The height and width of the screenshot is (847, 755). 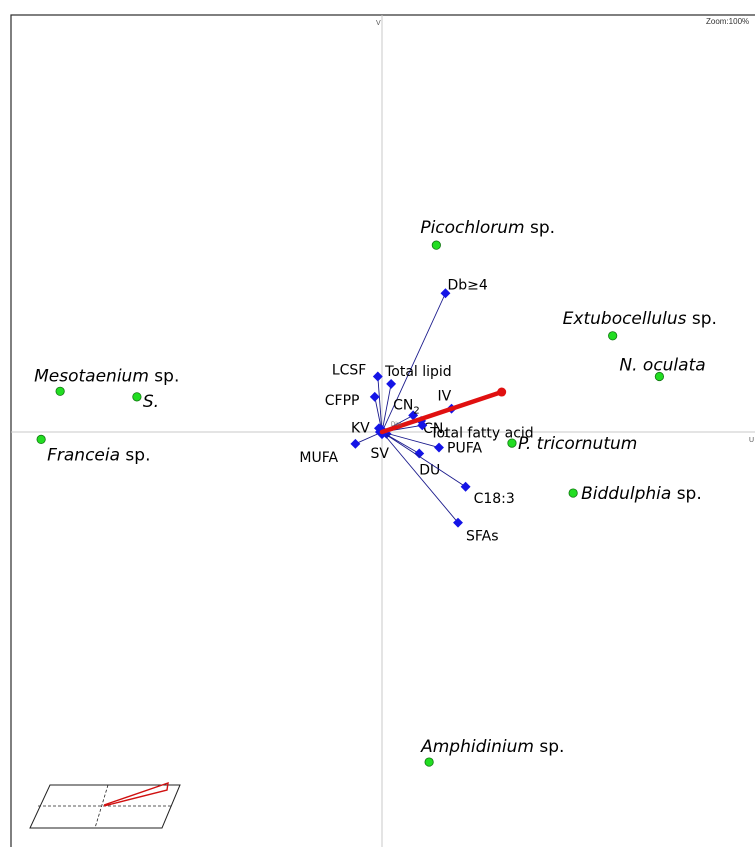 I want to click on center-label: Dim, so click(x=396, y=425).